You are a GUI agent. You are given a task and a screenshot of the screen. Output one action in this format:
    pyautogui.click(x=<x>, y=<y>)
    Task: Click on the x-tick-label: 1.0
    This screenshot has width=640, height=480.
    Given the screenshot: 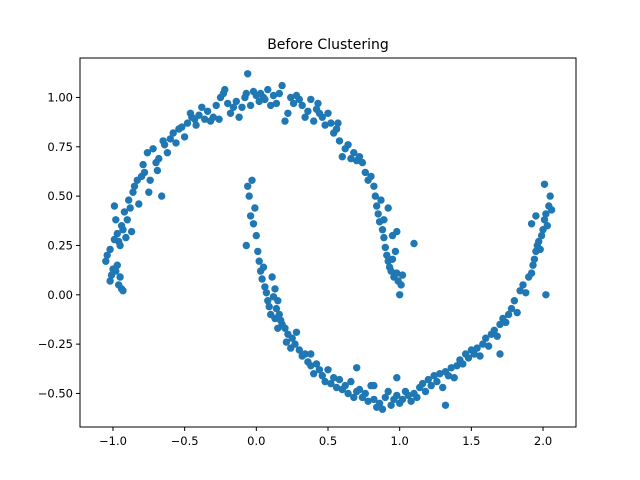 What is the action you would take?
    pyautogui.click(x=400, y=441)
    